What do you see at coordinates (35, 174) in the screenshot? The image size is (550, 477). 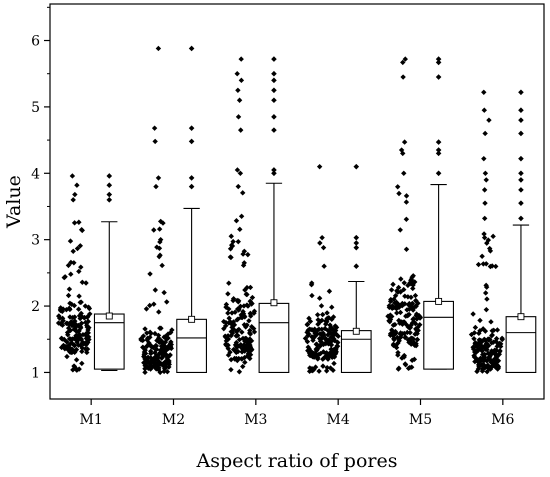 I see `y-tick-label: 4` at bounding box center [35, 174].